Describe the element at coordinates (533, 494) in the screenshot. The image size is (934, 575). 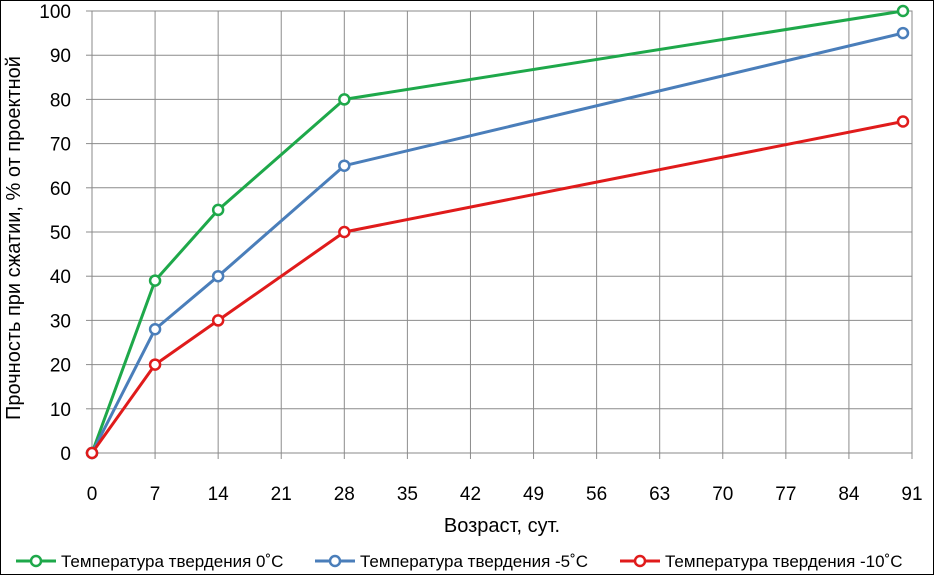
I see `x-tick-label: 49` at that location.